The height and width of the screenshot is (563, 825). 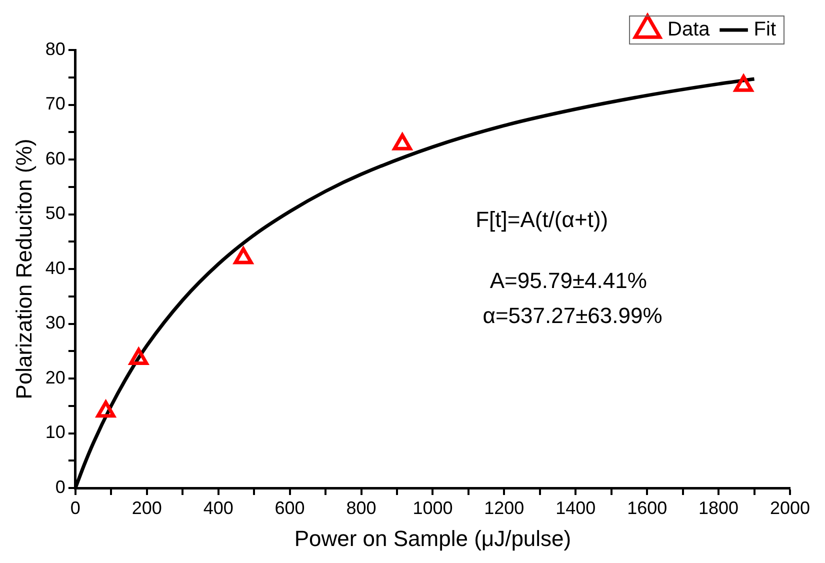 I want to click on y-axis-title: Polarization Reduciton (%), so click(x=23, y=269).